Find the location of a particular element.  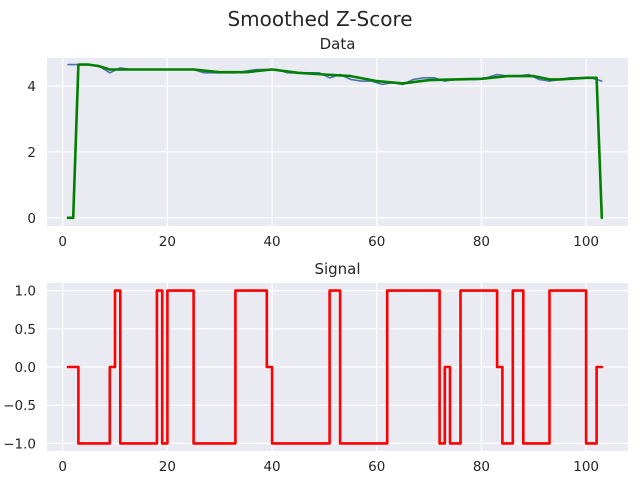

signal-x-tick-label: 0 is located at coordinates (62, 467).